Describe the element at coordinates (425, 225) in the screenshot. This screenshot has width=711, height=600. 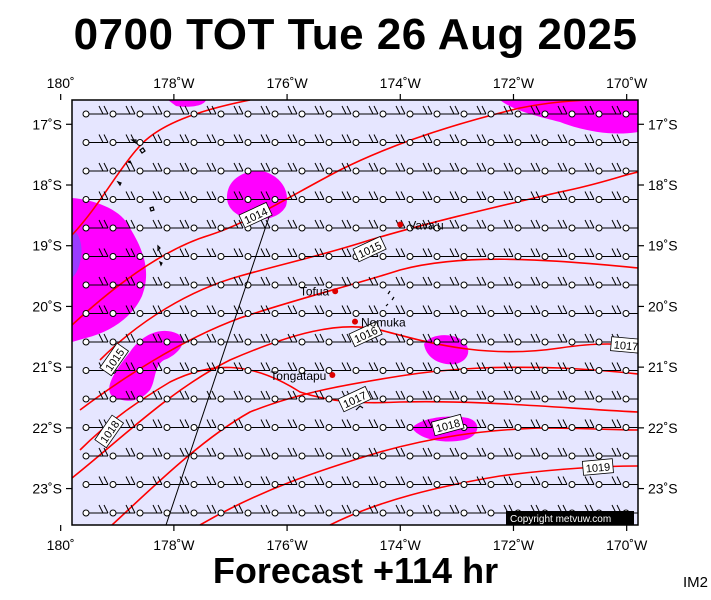
I see `place-label: Vava'u` at that location.